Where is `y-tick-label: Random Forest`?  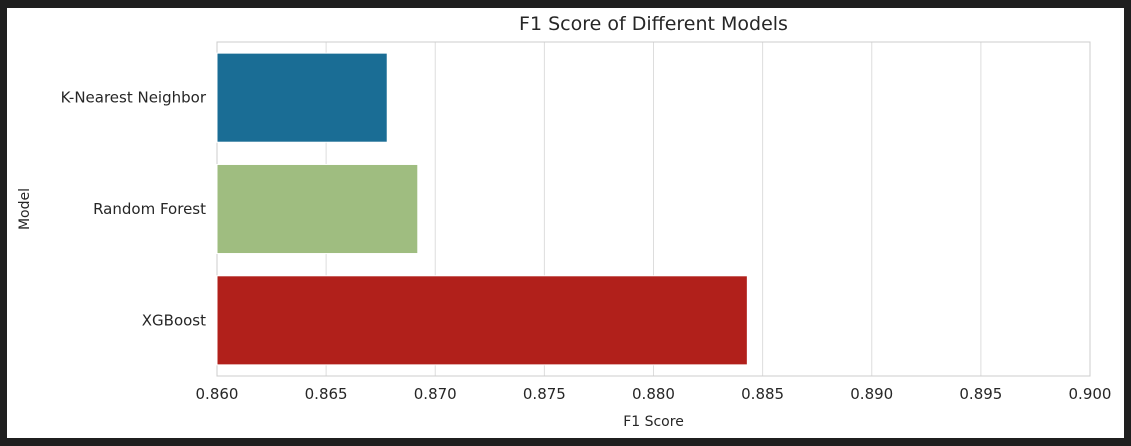
y-tick-label: Random Forest is located at coordinates (149, 209).